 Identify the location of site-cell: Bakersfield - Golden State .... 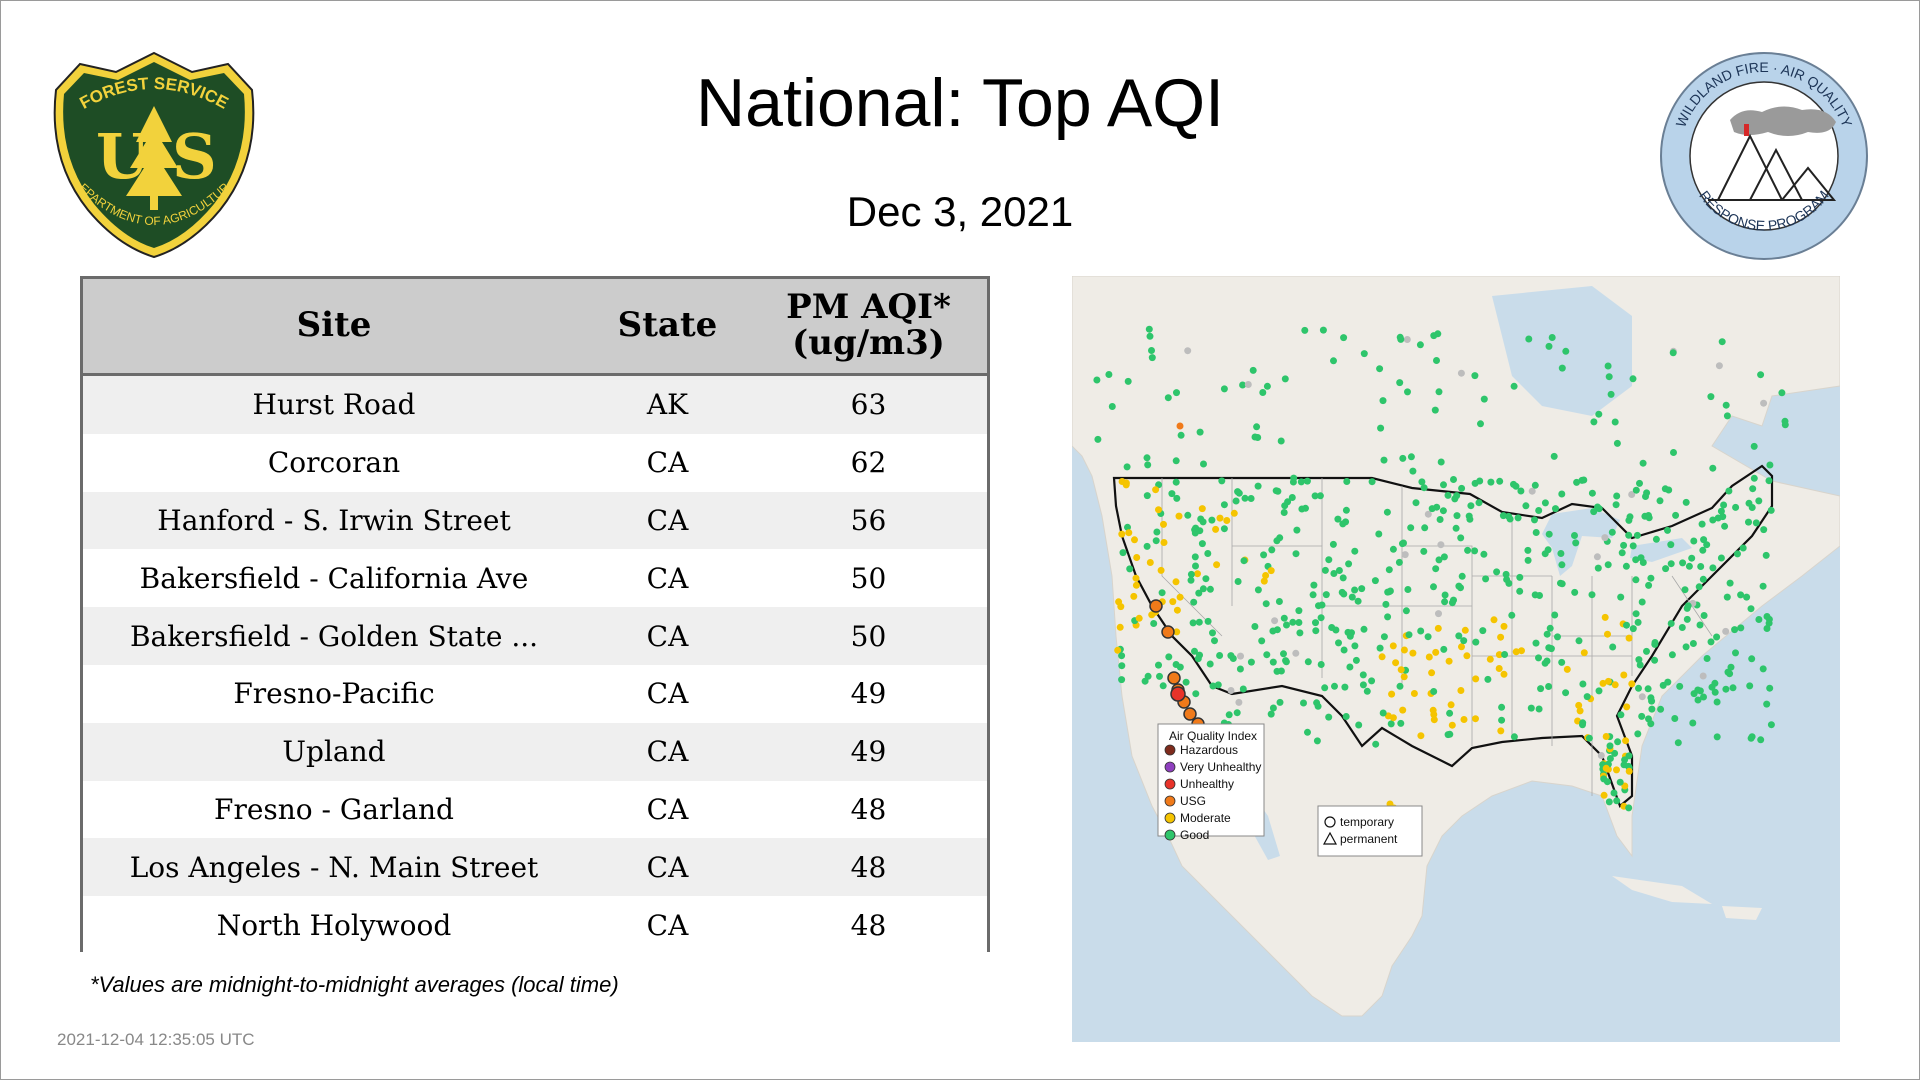
(334, 636).